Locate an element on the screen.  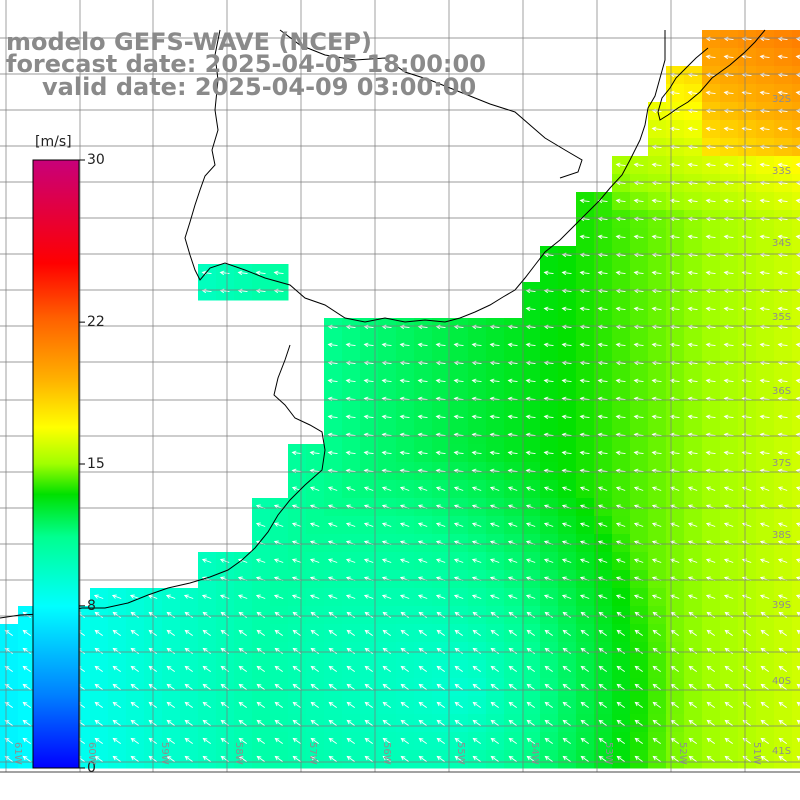
coastline-argentina is located at coordinates (163, 481).